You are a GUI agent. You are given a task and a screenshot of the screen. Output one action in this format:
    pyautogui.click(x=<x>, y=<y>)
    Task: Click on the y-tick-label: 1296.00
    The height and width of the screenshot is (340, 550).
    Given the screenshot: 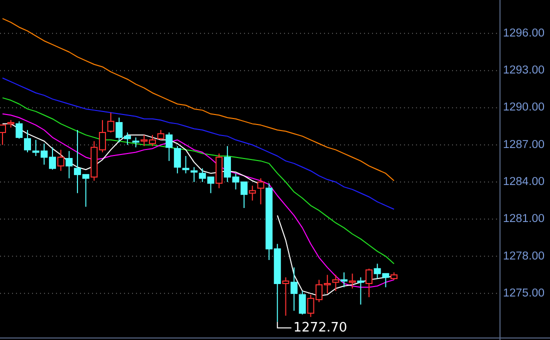 What is the action you would take?
    pyautogui.click(x=524, y=33)
    